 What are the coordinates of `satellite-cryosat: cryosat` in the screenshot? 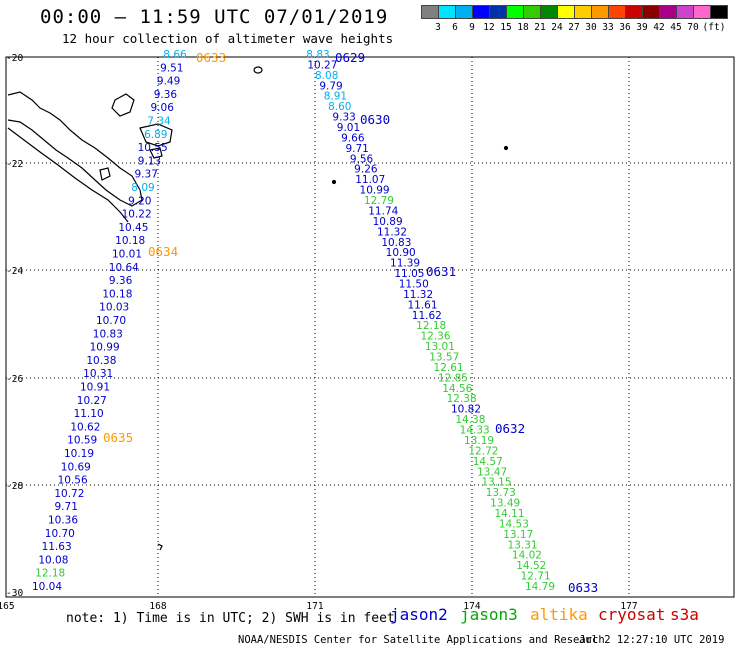 It's located at (632, 614).